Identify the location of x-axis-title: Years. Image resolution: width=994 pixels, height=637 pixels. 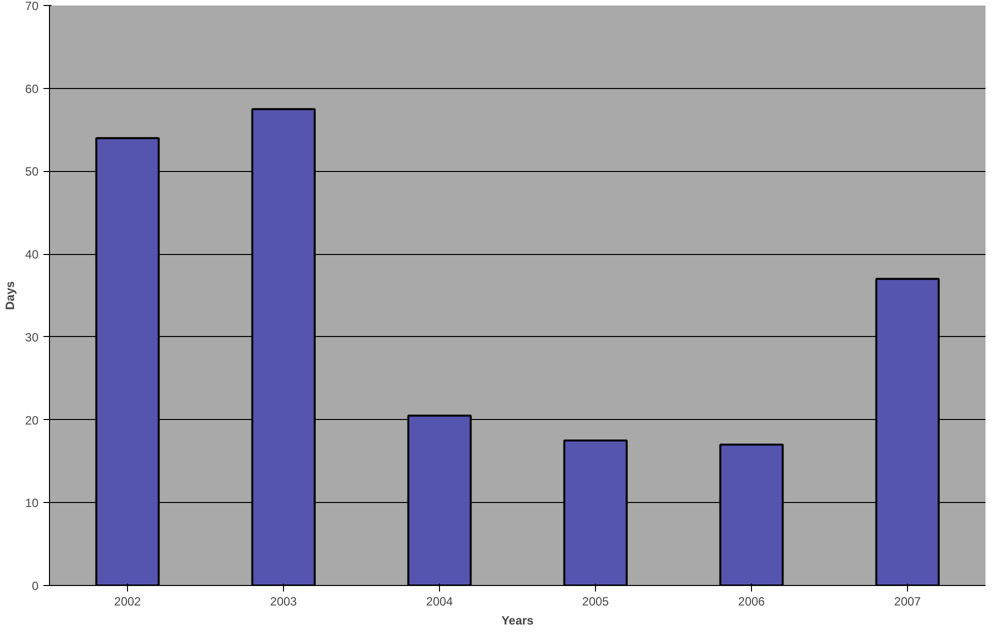
(517, 621).